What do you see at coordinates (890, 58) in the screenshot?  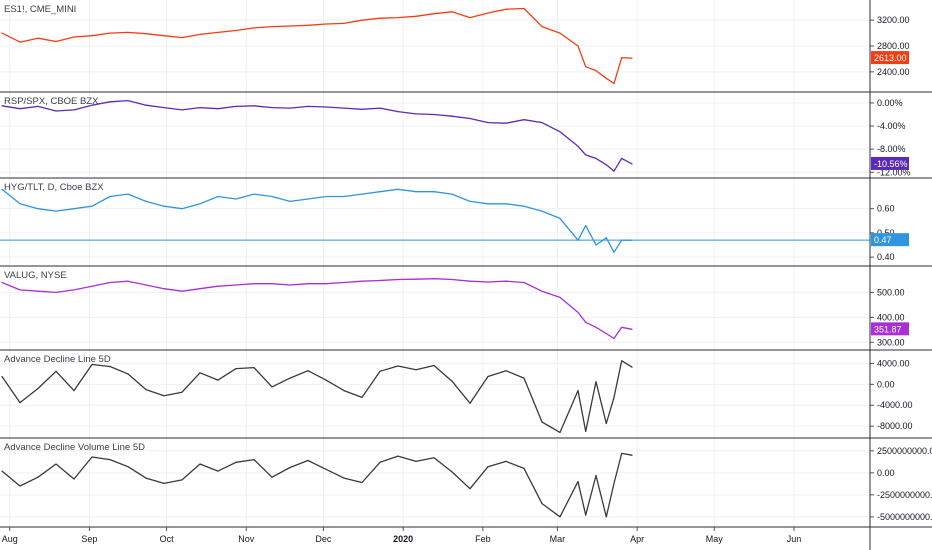 I see `last-value-label: 2613.00` at bounding box center [890, 58].